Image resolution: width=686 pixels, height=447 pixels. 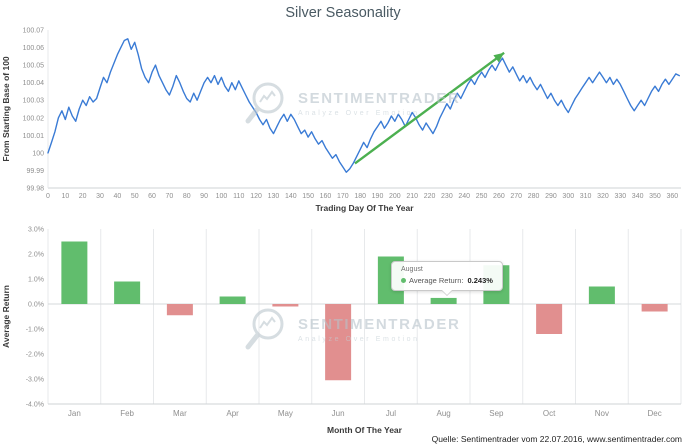 I want to click on x-tick-label: 180, so click(x=360, y=196).